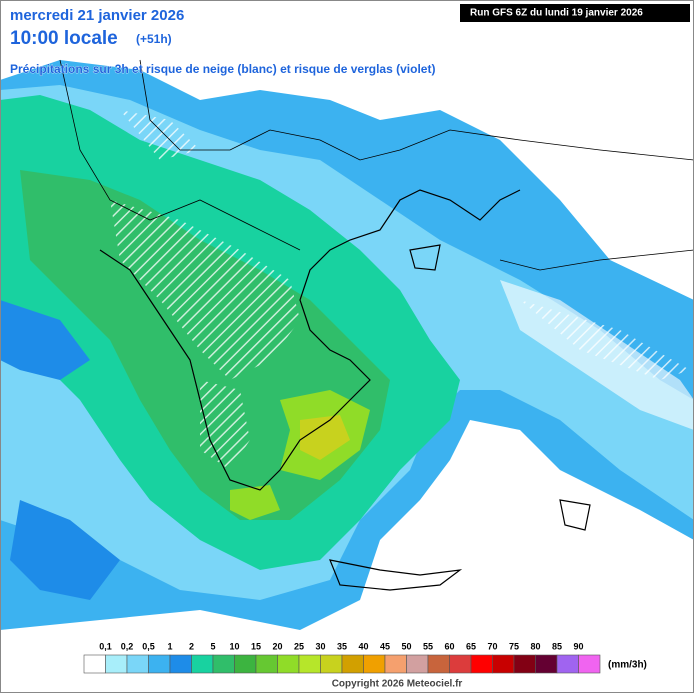  What do you see at coordinates (64, 38) in the screenshot?
I see `time-title: 10:00 locale` at bounding box center [64, 38].